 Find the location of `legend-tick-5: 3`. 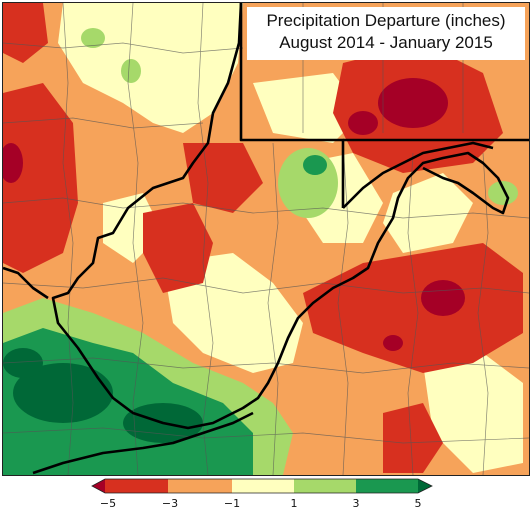

legend-tick-5: 3 is located at coordinates (356, 503).